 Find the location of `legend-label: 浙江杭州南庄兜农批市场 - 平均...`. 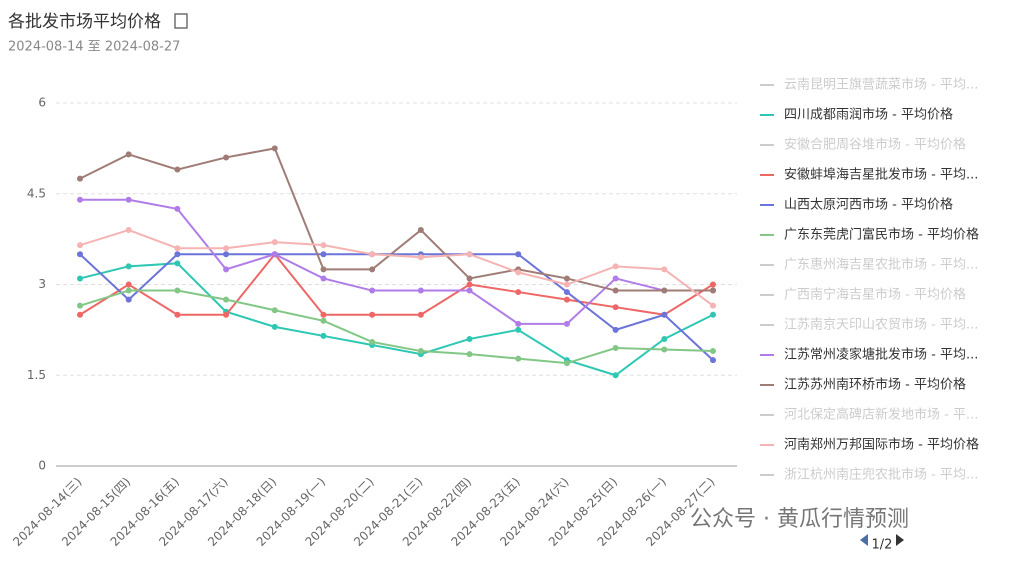

legend-label: 浙江杭州南庄兜农批市场 - 平均... is located at coordinates (881, 475).